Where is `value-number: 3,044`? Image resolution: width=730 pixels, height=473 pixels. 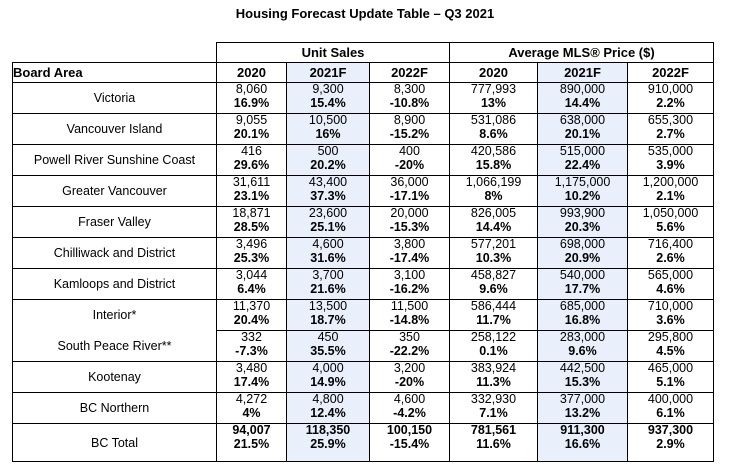
value-number: 3,044 is located at coordinates (251, 275).